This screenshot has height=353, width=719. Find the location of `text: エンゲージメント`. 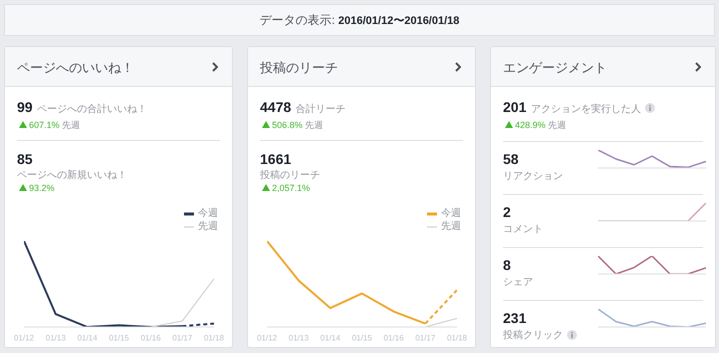

text: エンゲージメント is located at coordinates (603, 67).